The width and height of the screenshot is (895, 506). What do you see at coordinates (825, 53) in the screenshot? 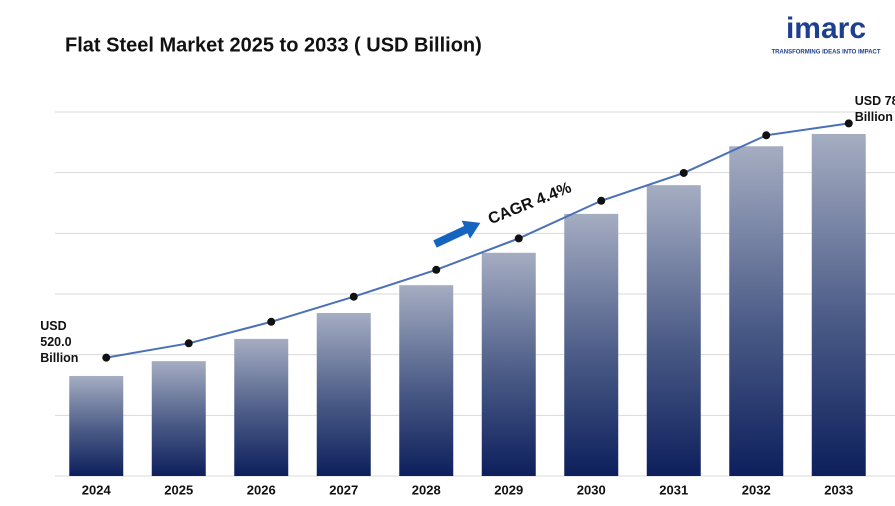
I see `logo-tagline: TRANSFORMING IDEAS INTO IMPACT` at bounding box center [825, 53].